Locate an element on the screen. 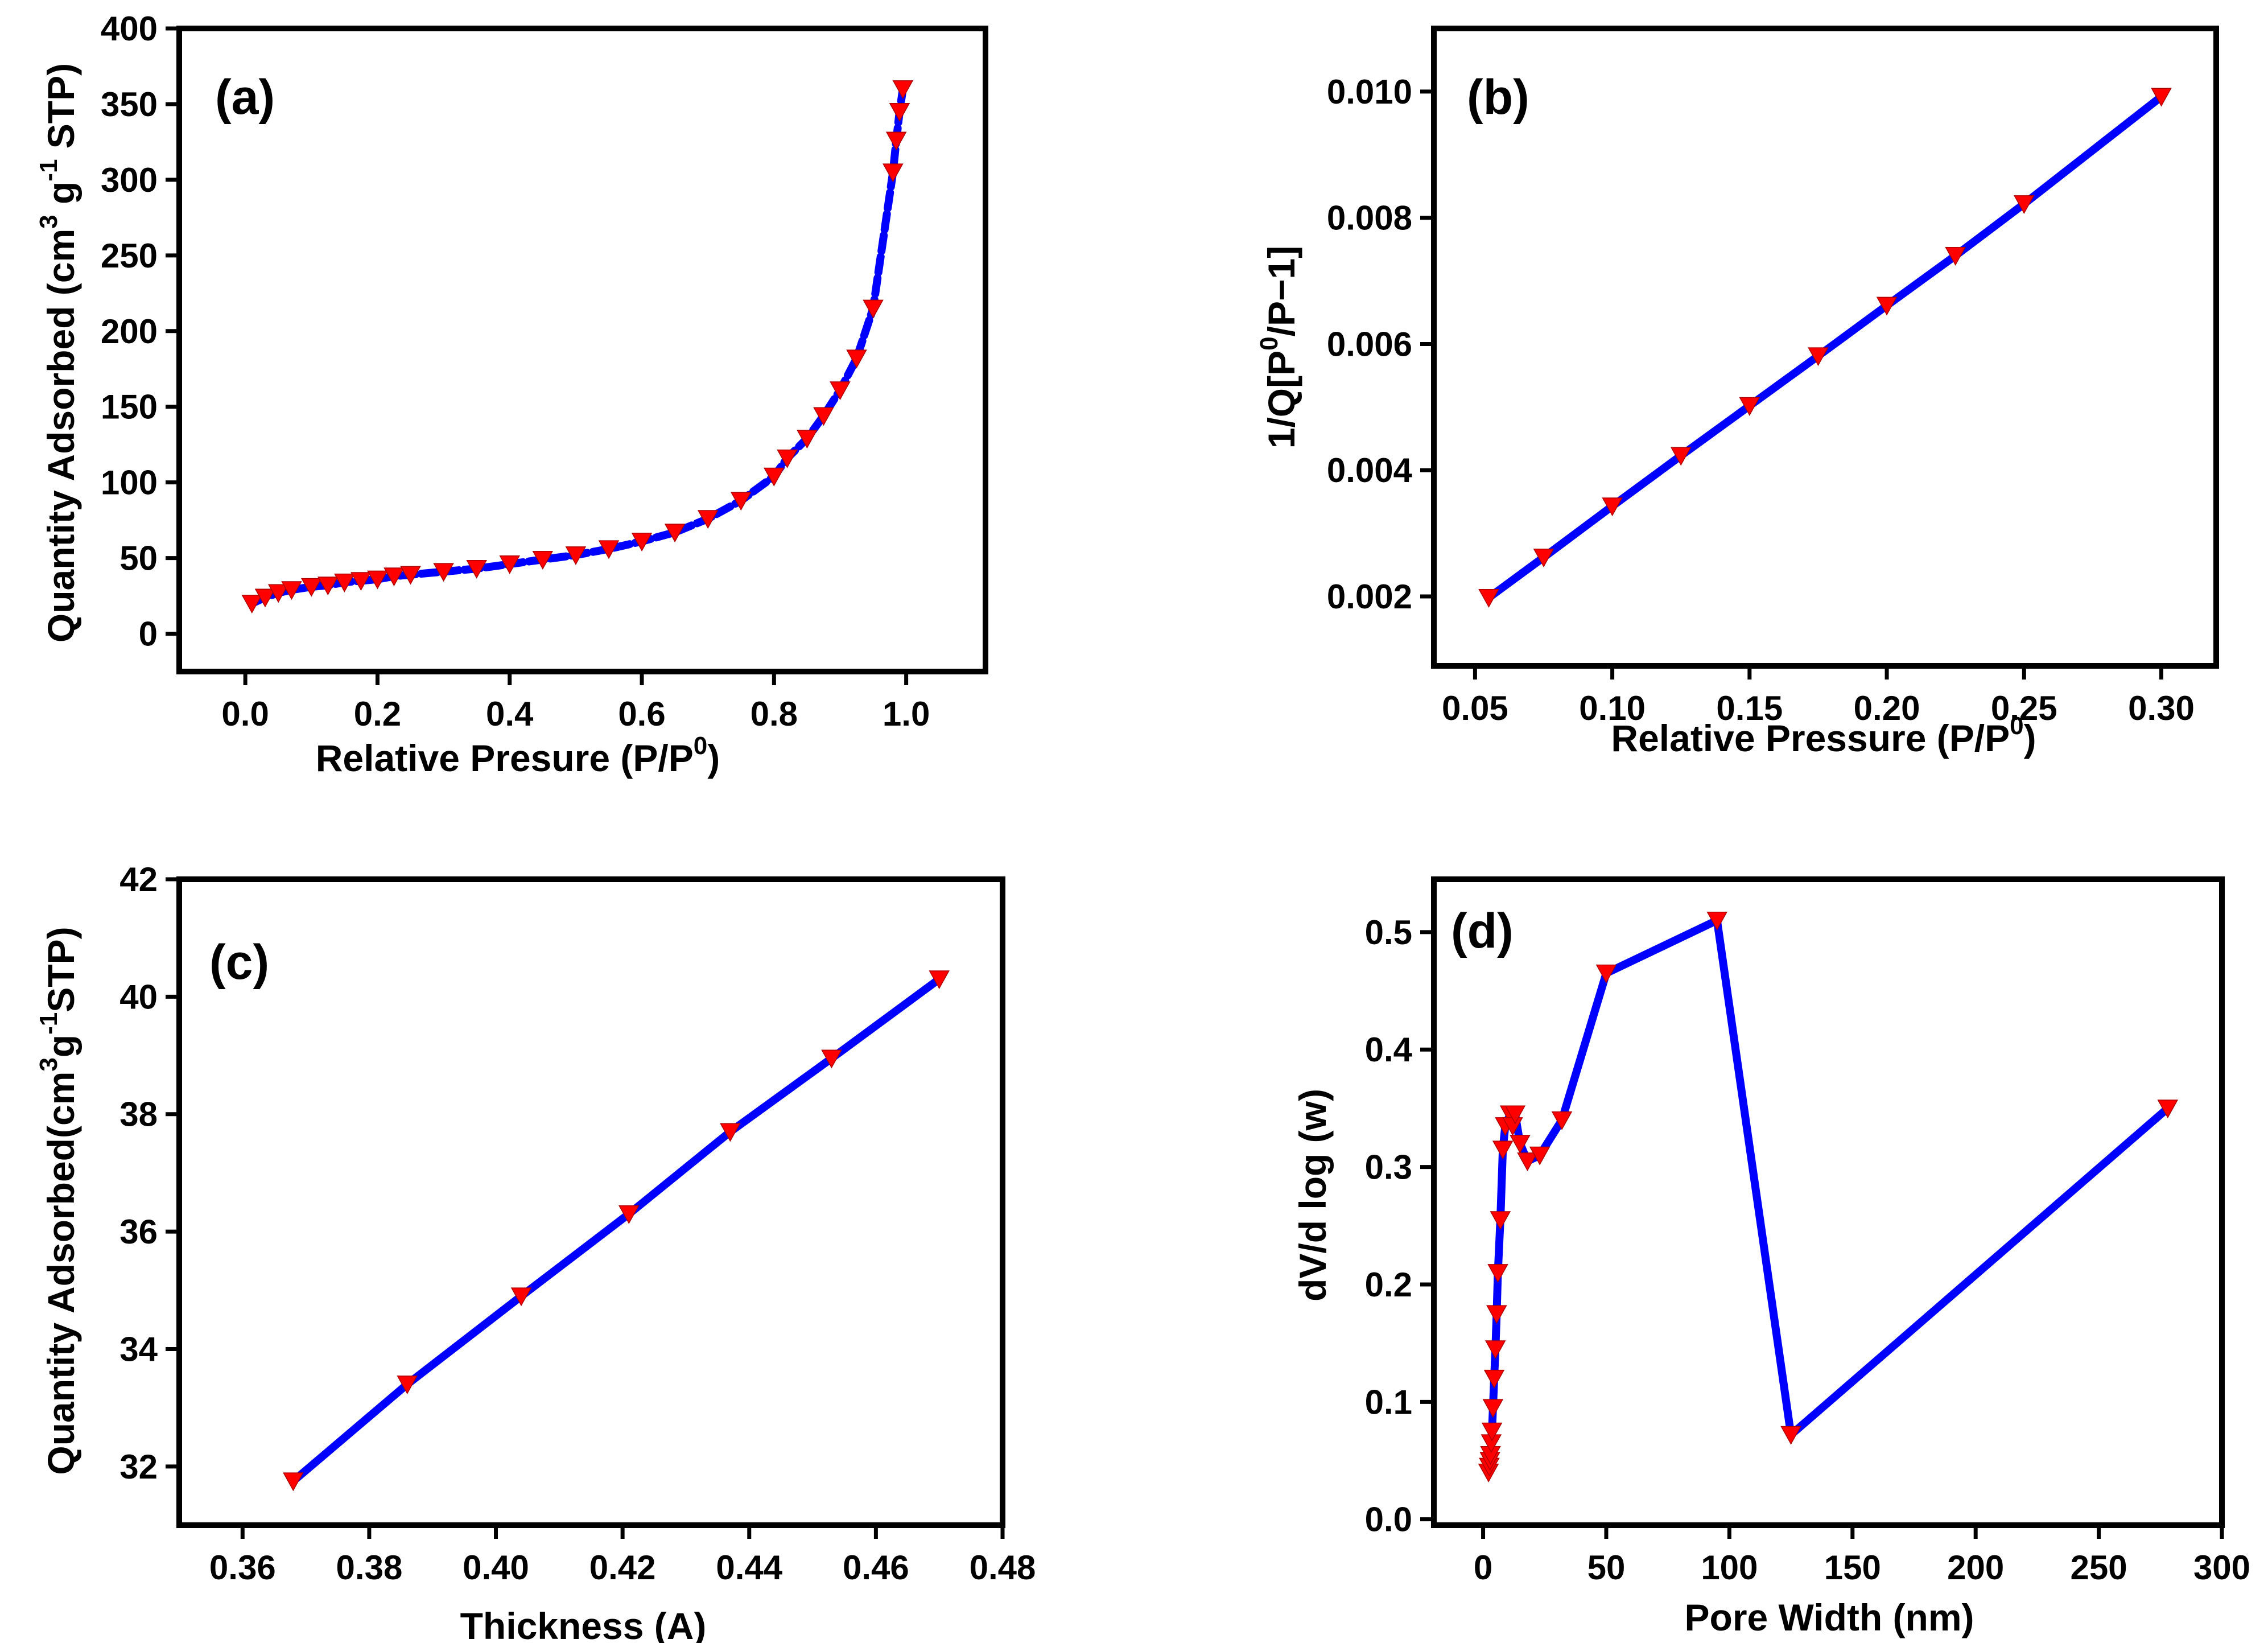 The image size is (2268, 1643). x-tick-label-c: 0.46 is located at coordinates (876, 1568).